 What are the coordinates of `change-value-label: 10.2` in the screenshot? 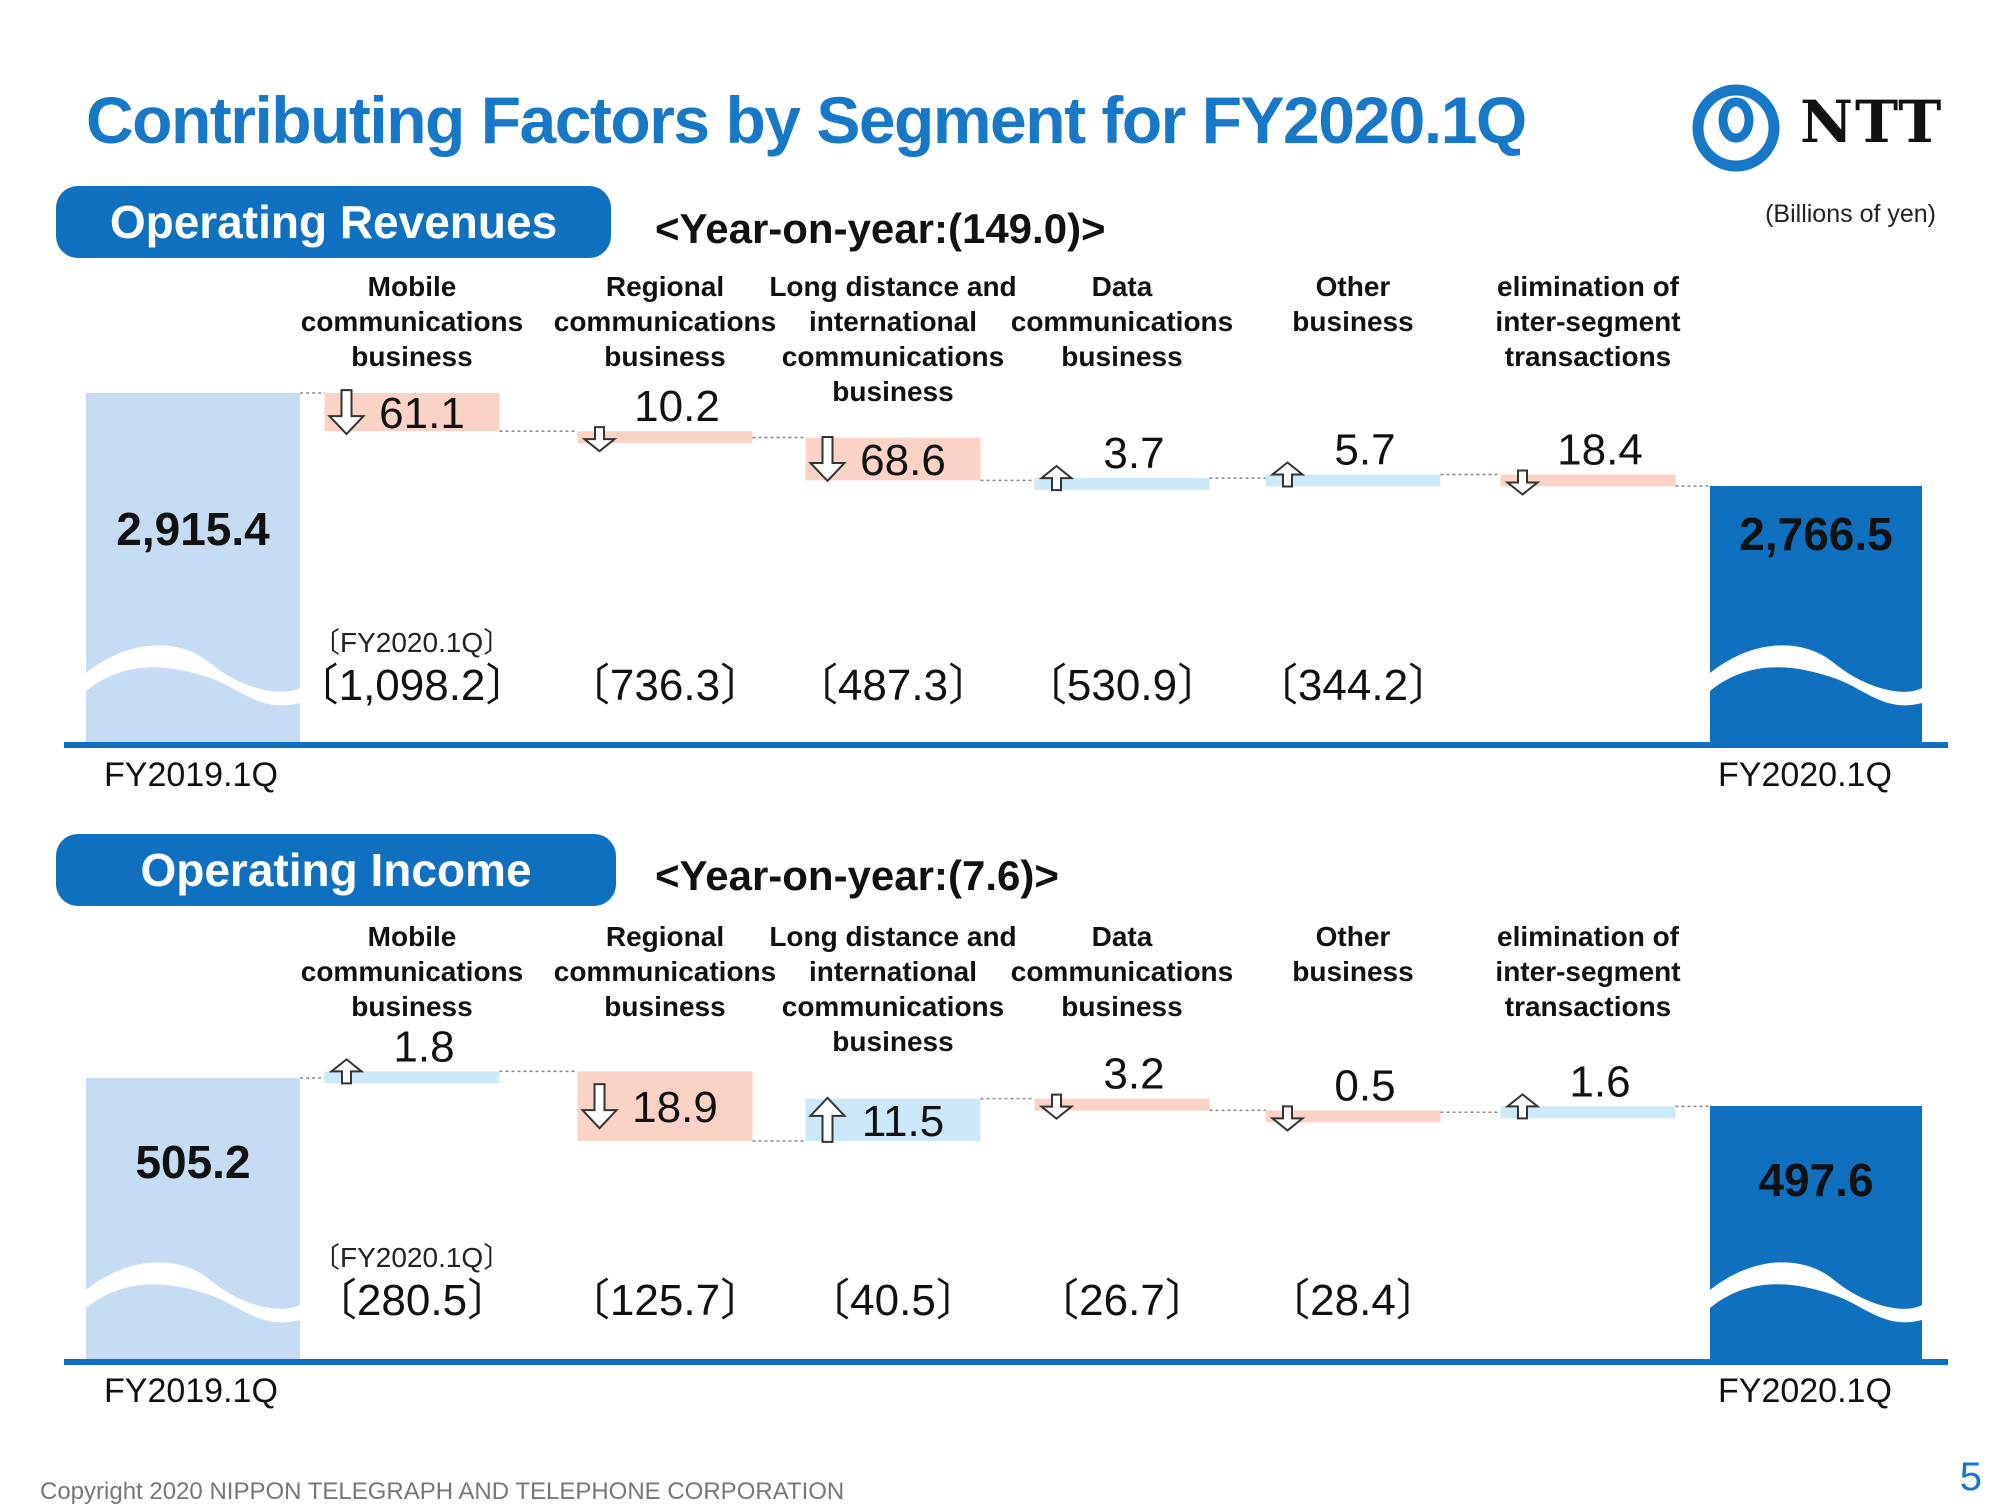 It's located at (677, 406).